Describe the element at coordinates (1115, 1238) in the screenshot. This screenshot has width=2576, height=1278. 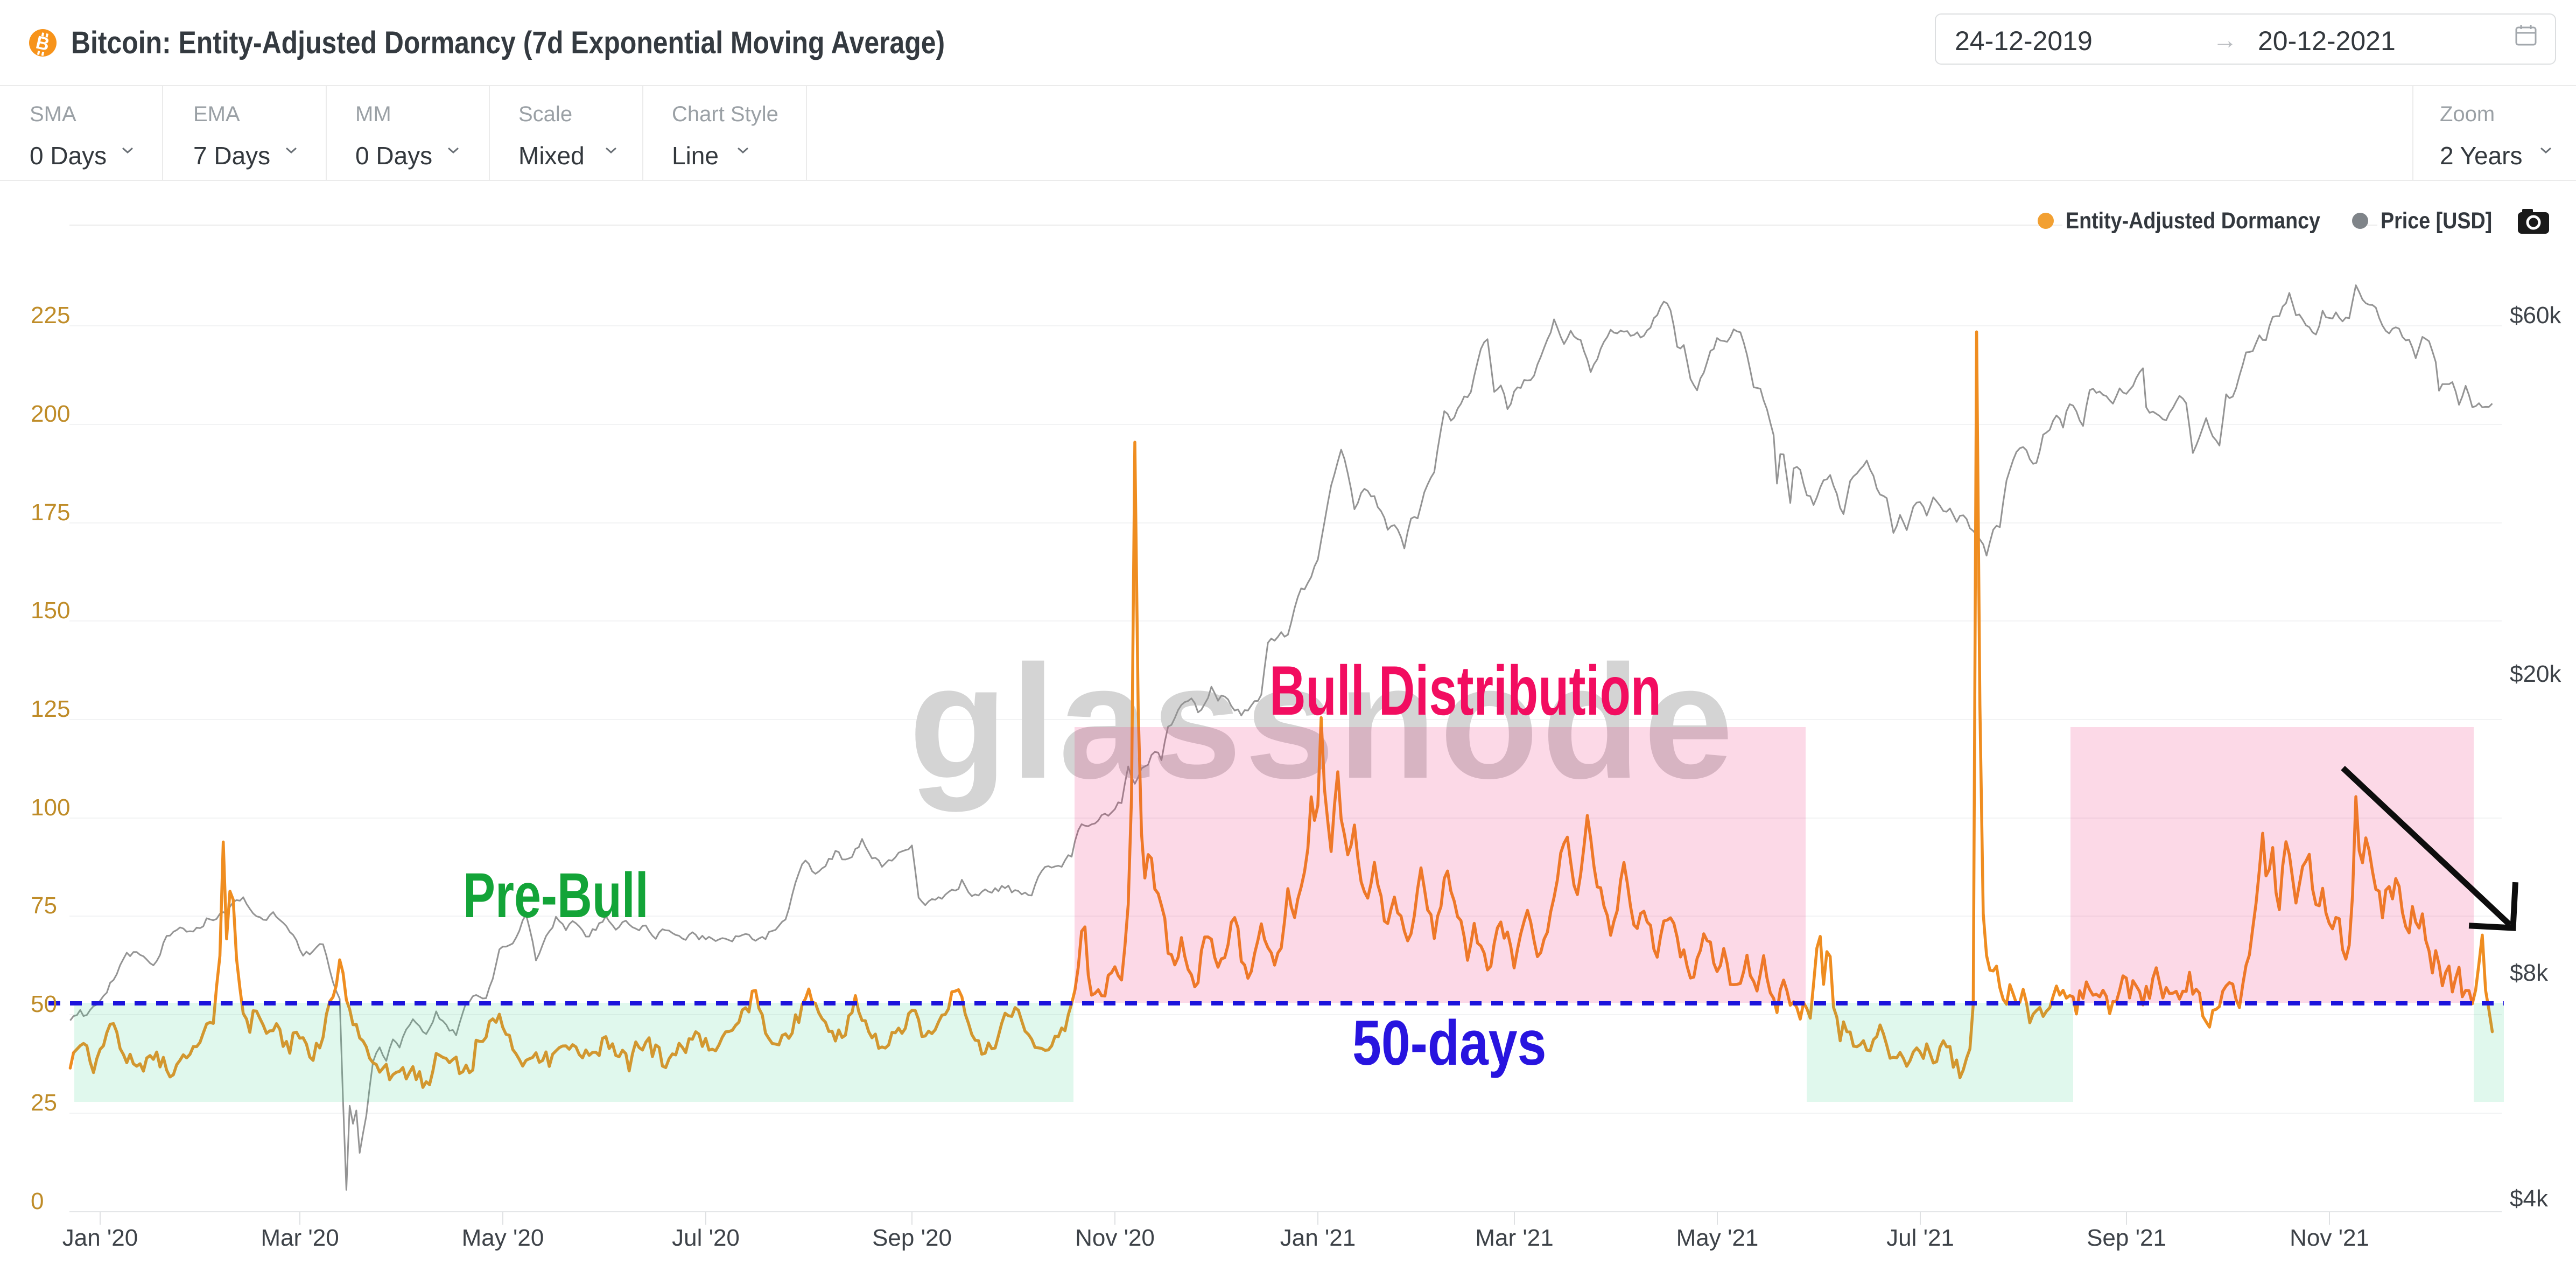
I see `svg-text: Nov '20` at that location.